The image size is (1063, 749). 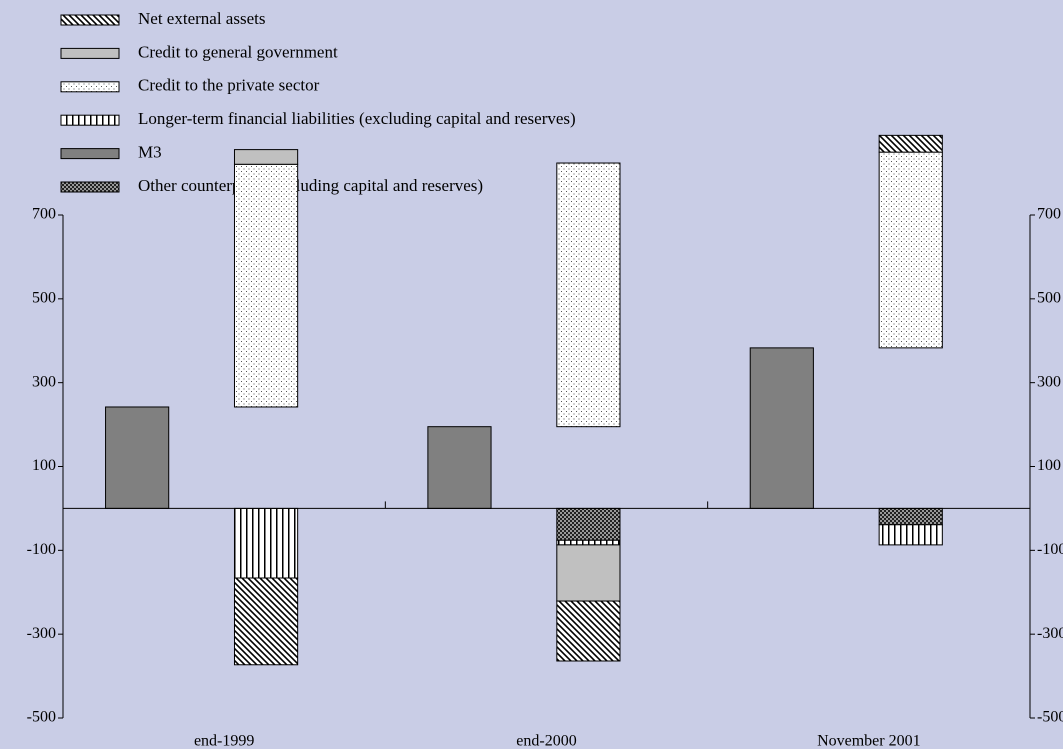 I want to click on x-tick-label: end-1999, so click(x=224, y=741).